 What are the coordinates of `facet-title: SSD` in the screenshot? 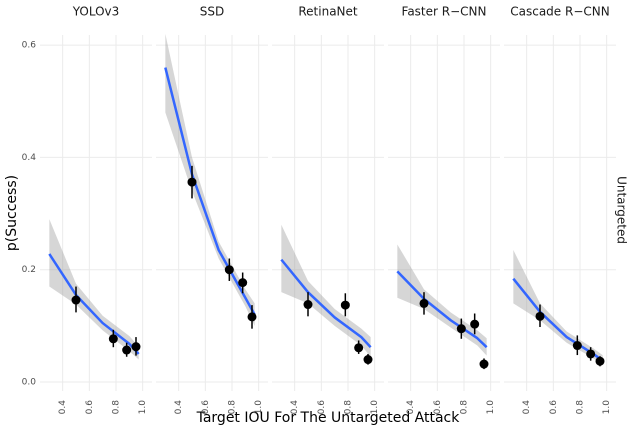 It's located at (212, 12).